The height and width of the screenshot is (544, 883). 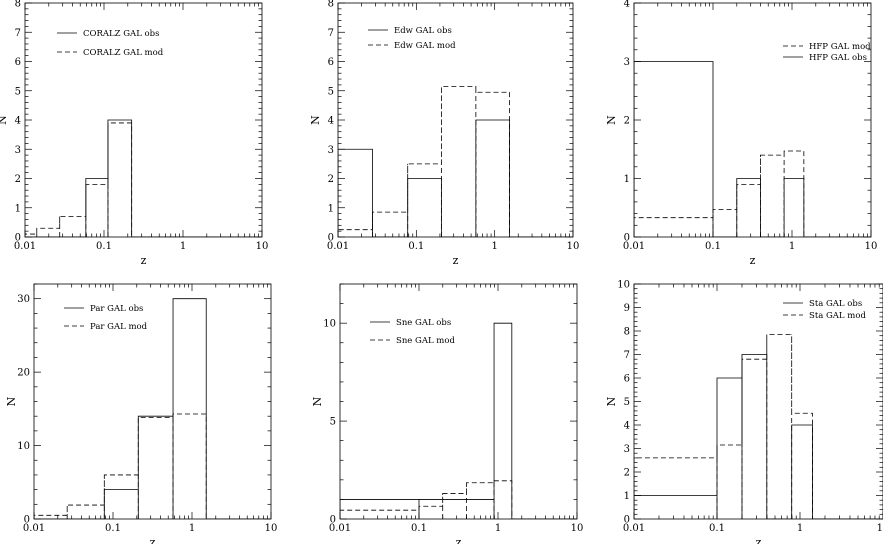 What do you see at coordinates (835, 304) in the screenshot?
I see `legend-label: Sta GAL obs` at bounding box center [835, 304].